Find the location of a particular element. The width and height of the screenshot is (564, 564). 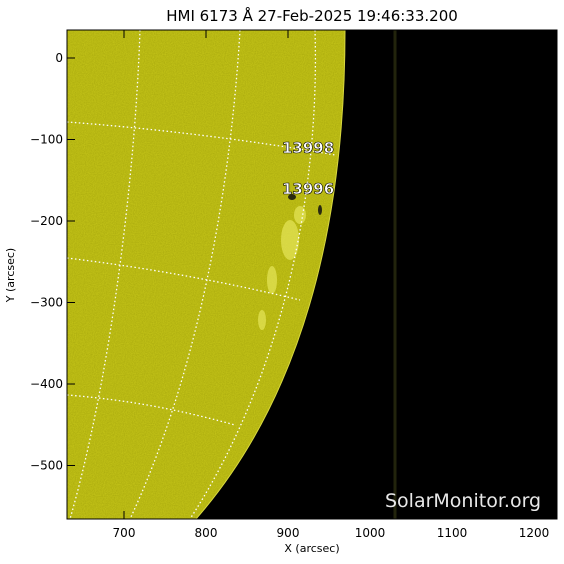

watermark: SolarMonitor.org is located at coordinates (463, 501).